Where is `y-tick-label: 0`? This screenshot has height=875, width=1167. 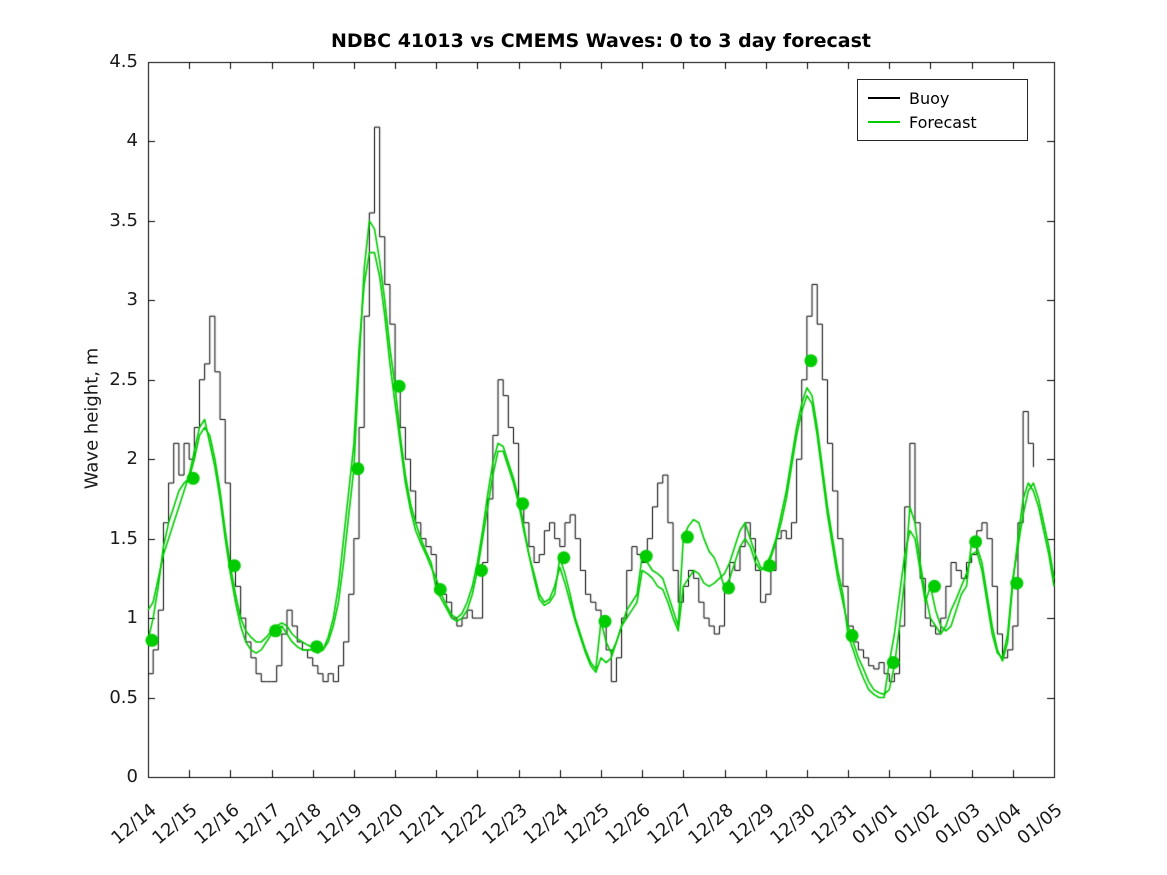 y-tick-label: 0 is located at coordinates (132, 776).